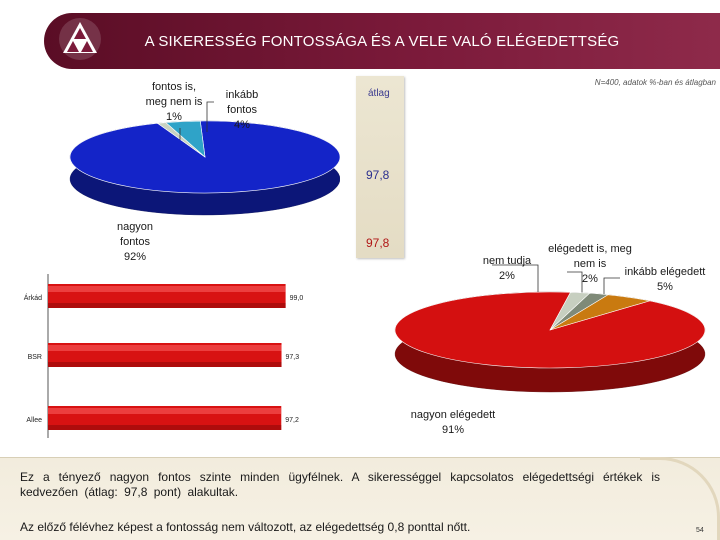  What do you see at coordinates (378, 175) in the screenshot?
I see `importance-average-value: 97,8` at bounding box center [378, 175].